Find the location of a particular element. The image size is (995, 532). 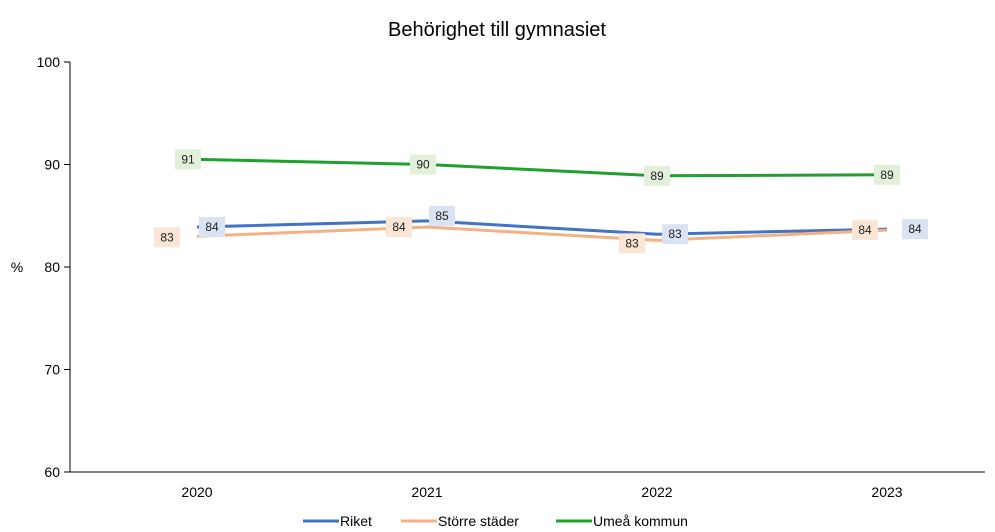

series-lines is located at coordinates (542, 199).